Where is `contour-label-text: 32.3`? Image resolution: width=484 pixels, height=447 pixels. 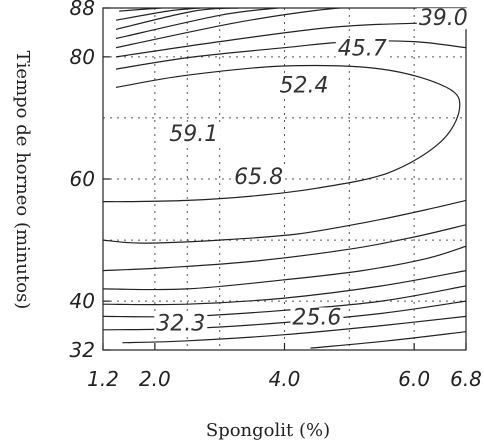 contour-label-text: 32.3 is located at coordinates (180, 324).